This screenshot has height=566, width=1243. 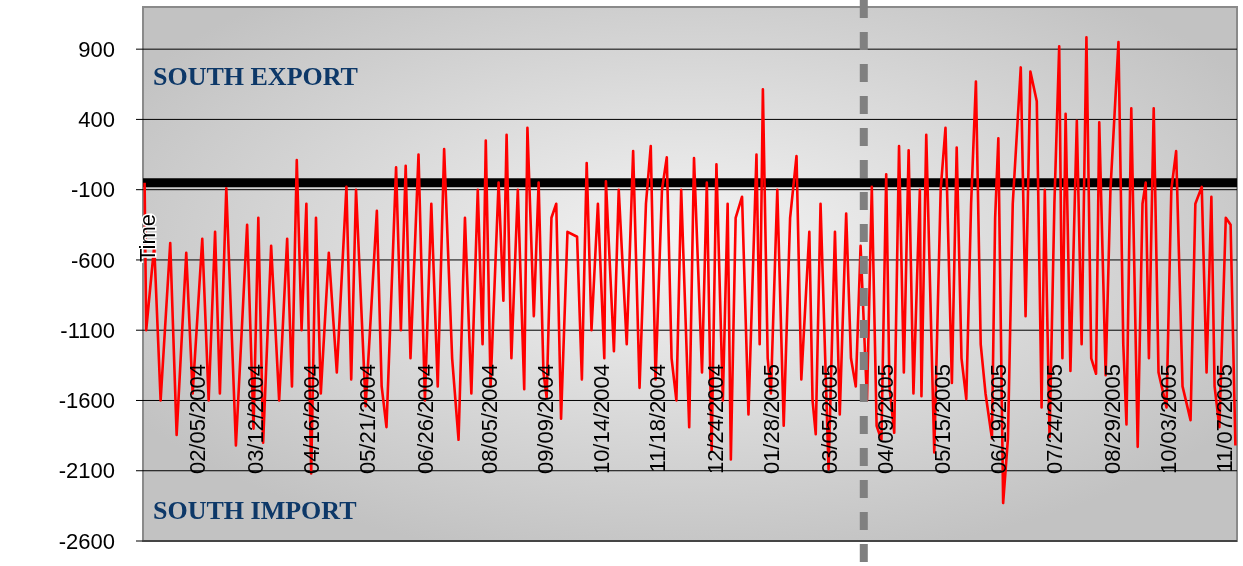 I want to click on x-tick-label: 07/24/2005, so click(x=1055, y=419).